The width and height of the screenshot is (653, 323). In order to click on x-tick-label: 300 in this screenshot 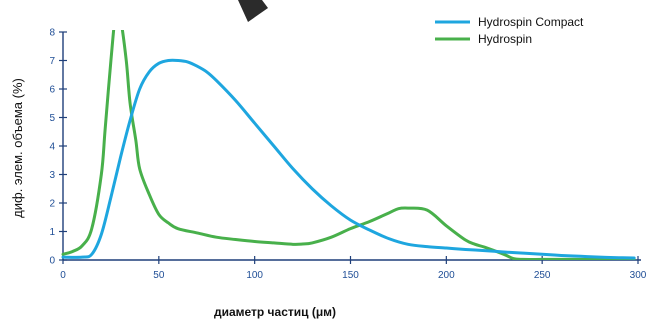, I will do `click(638, 275)`.